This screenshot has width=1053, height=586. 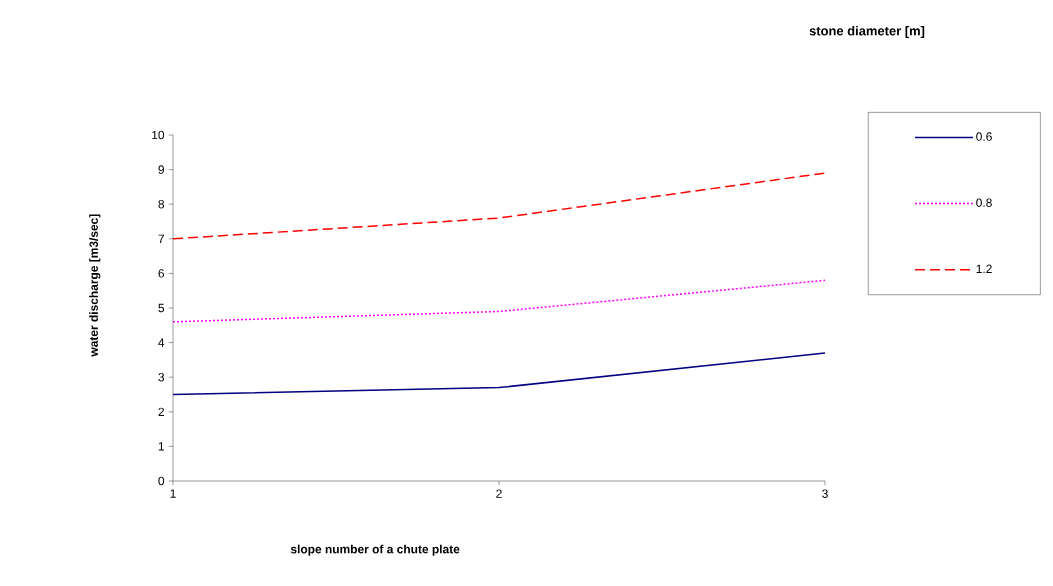 I want to click on legend-title: stone diameter [m], so click(x=867, y=32).